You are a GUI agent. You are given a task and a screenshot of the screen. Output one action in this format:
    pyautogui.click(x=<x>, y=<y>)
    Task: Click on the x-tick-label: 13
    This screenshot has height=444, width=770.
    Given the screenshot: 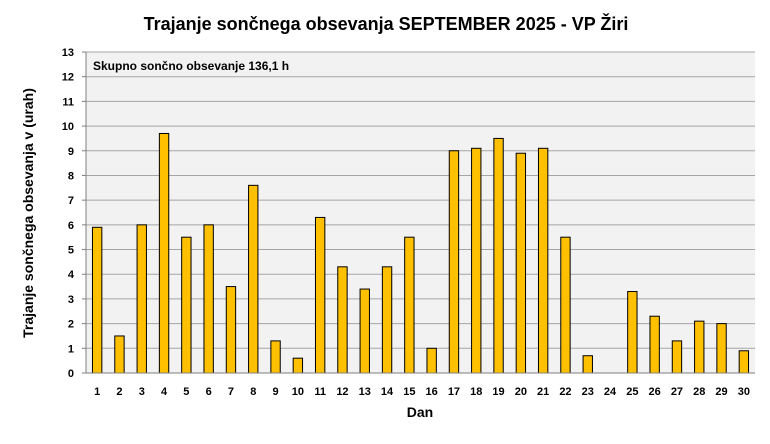 What is the action you would take?
    pyautogui.click(x=365, y=392)
    